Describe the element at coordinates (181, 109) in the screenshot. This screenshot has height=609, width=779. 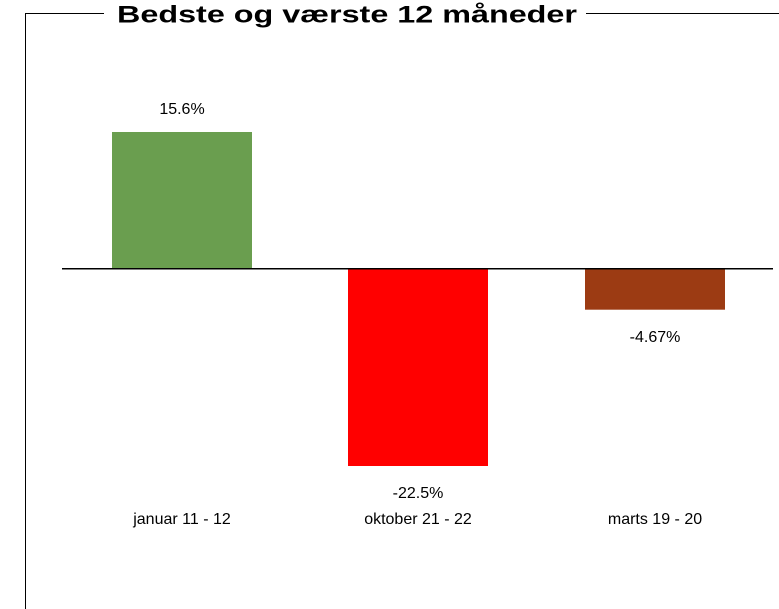
I see `data-label: 15.6%` at that location.